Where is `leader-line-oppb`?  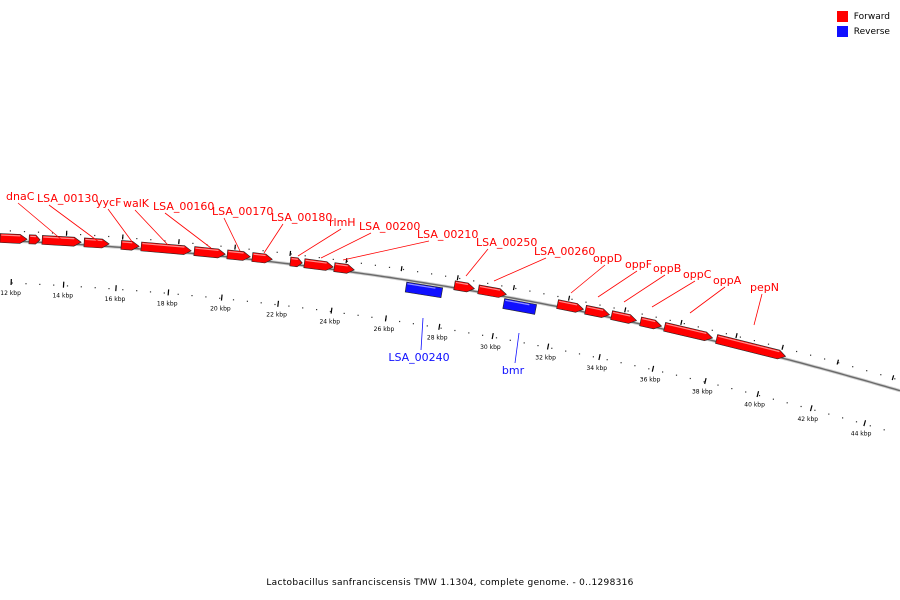 leader-line-oppb is located at coordinates (644, 288).